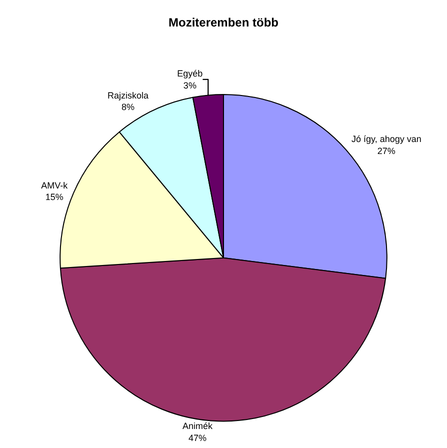 This screenshot has height=448, width=447. I want to click on slice-label: Jó így, ahogy van, so click(386, 139).